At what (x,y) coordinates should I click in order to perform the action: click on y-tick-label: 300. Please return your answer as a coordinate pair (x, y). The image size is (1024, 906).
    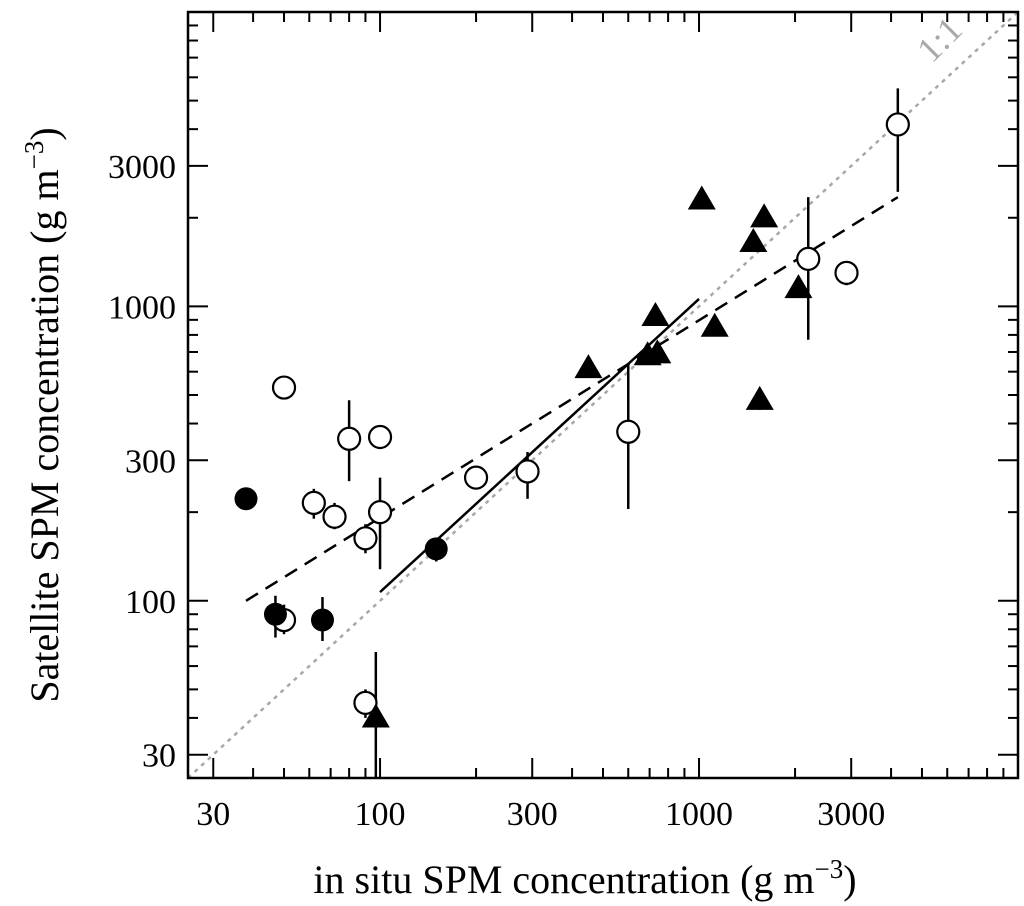
    Looking at the image, I should click on (150, 461).